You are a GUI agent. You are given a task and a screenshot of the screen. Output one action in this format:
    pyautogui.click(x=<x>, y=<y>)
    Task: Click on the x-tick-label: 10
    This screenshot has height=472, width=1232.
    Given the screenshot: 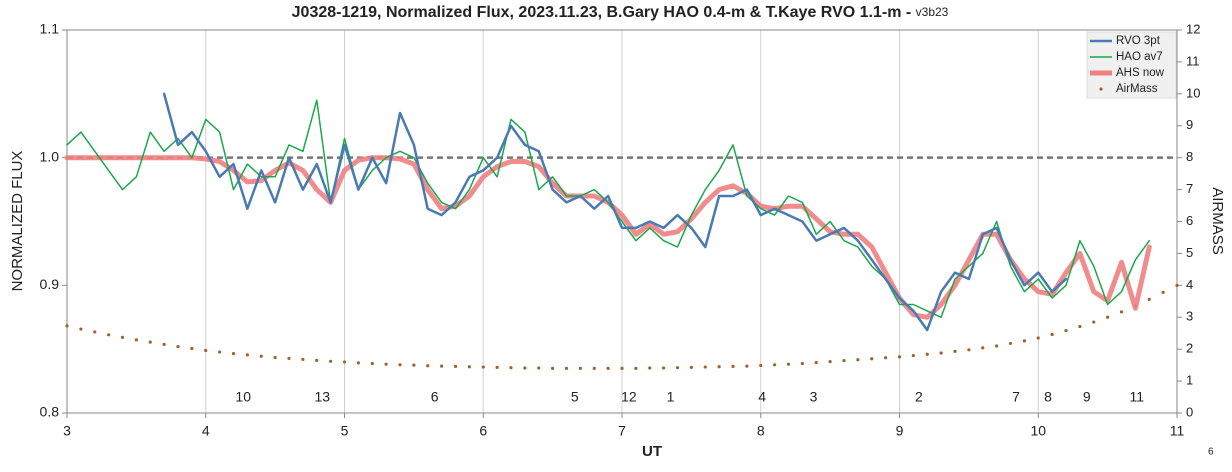 What is the action you would take?
    pyautogui.click(x=1038, y=431)
    